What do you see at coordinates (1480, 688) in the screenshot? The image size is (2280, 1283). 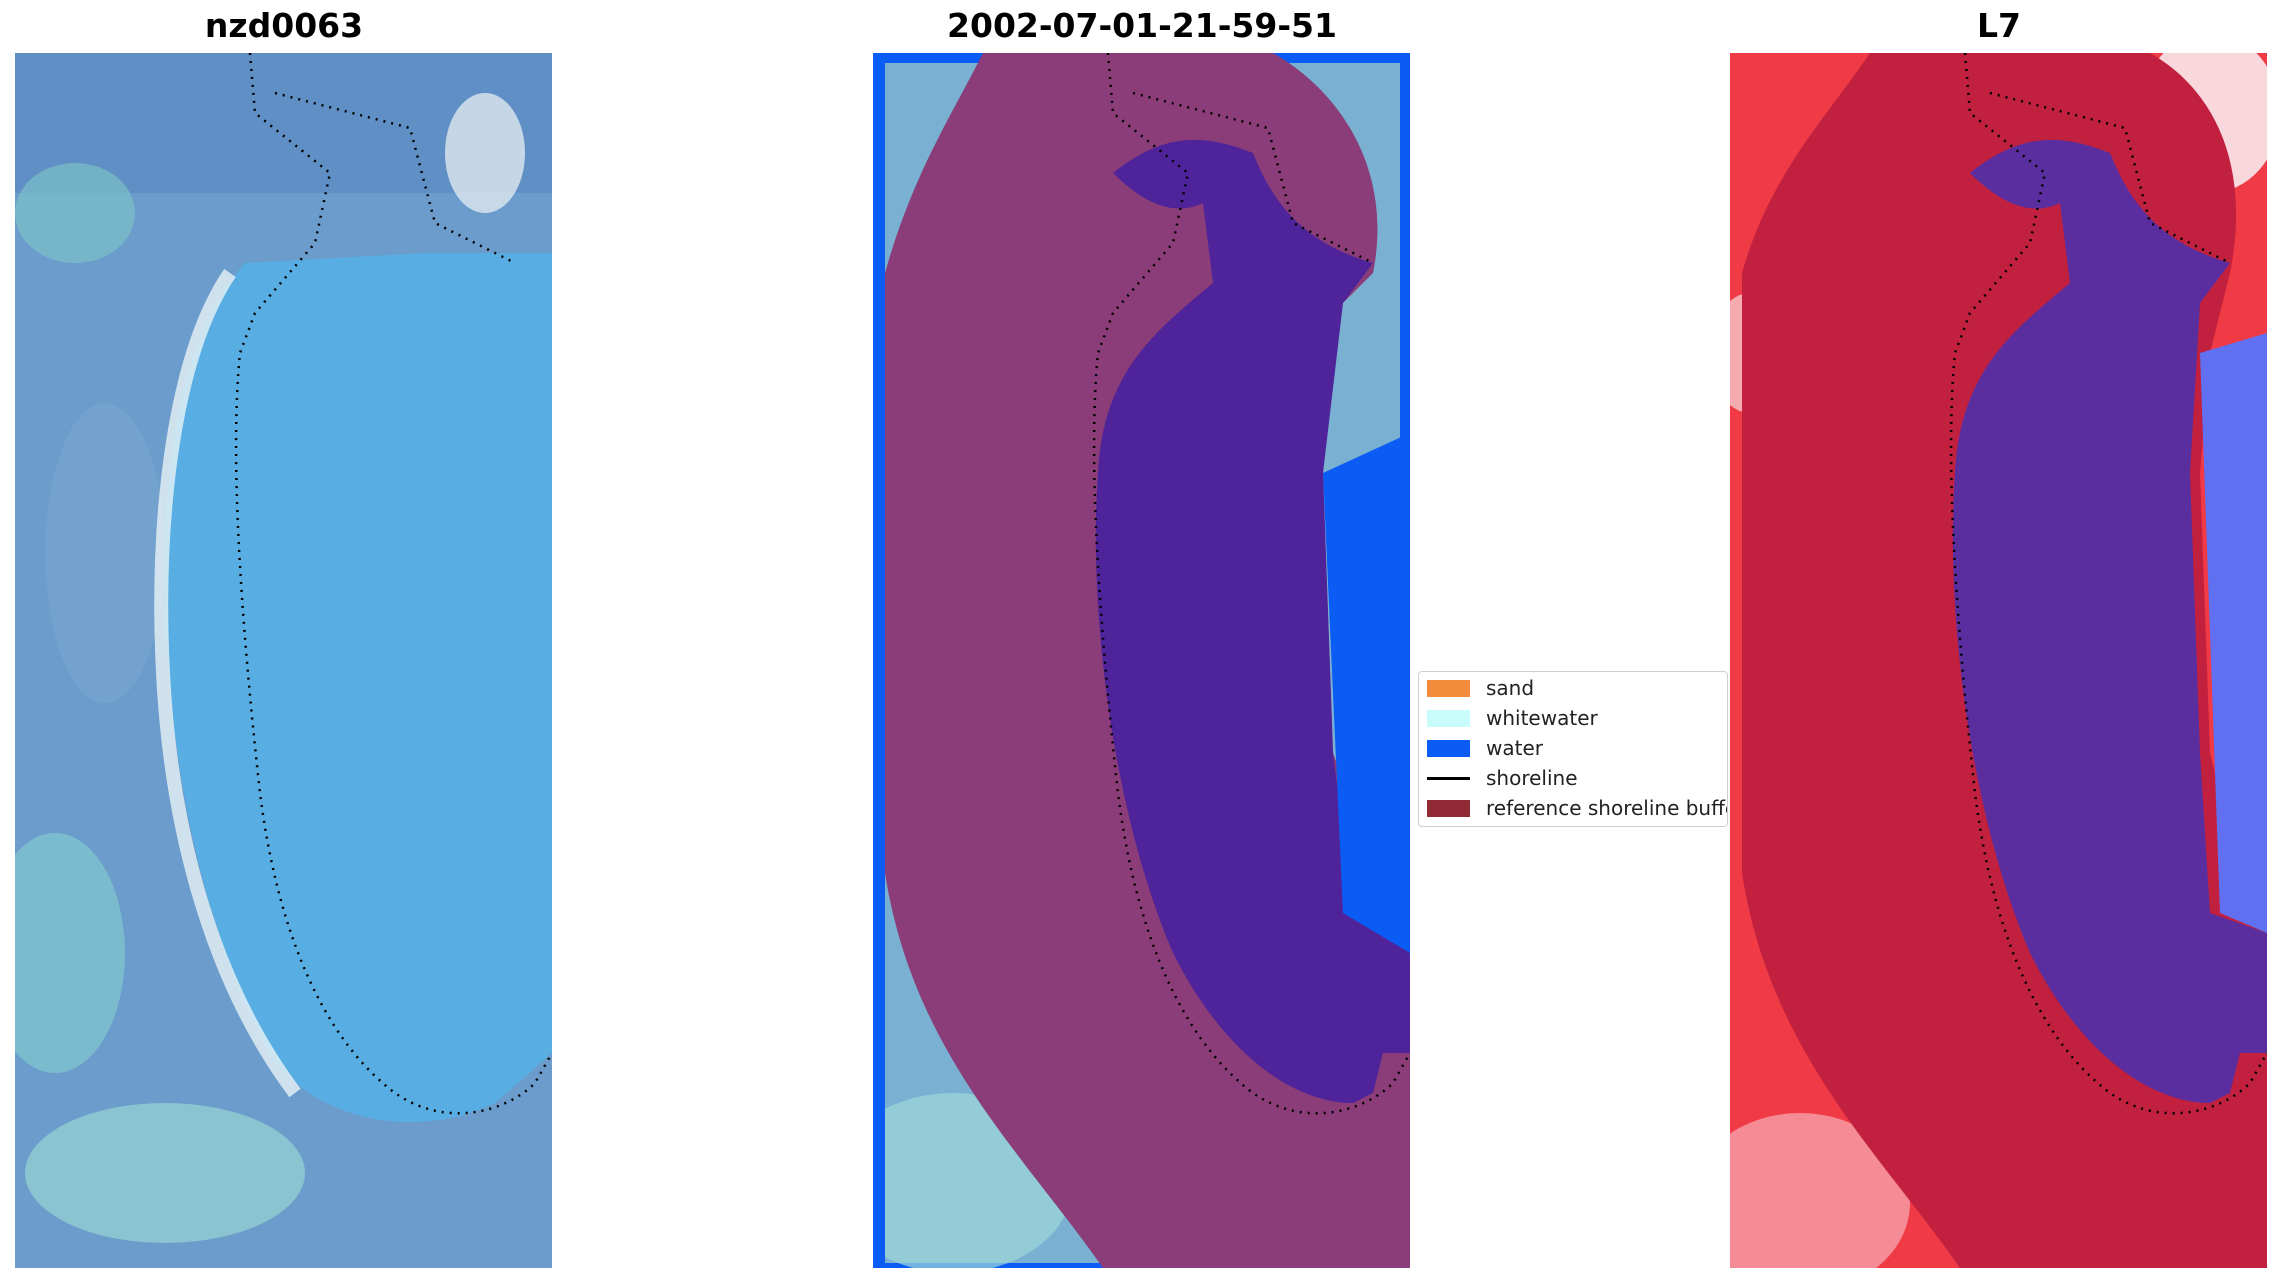 I see `legend-item-sand: sand` at bounding box center [1480, 688].